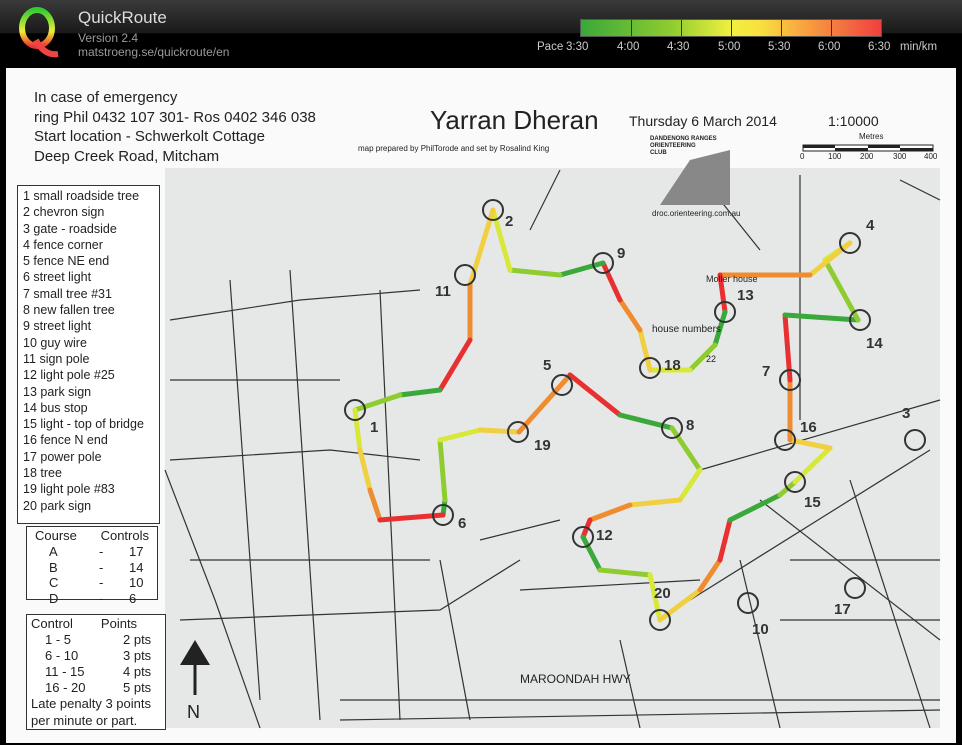  I want to click on control-description: 8 new fallen tree, so click(69, 310).